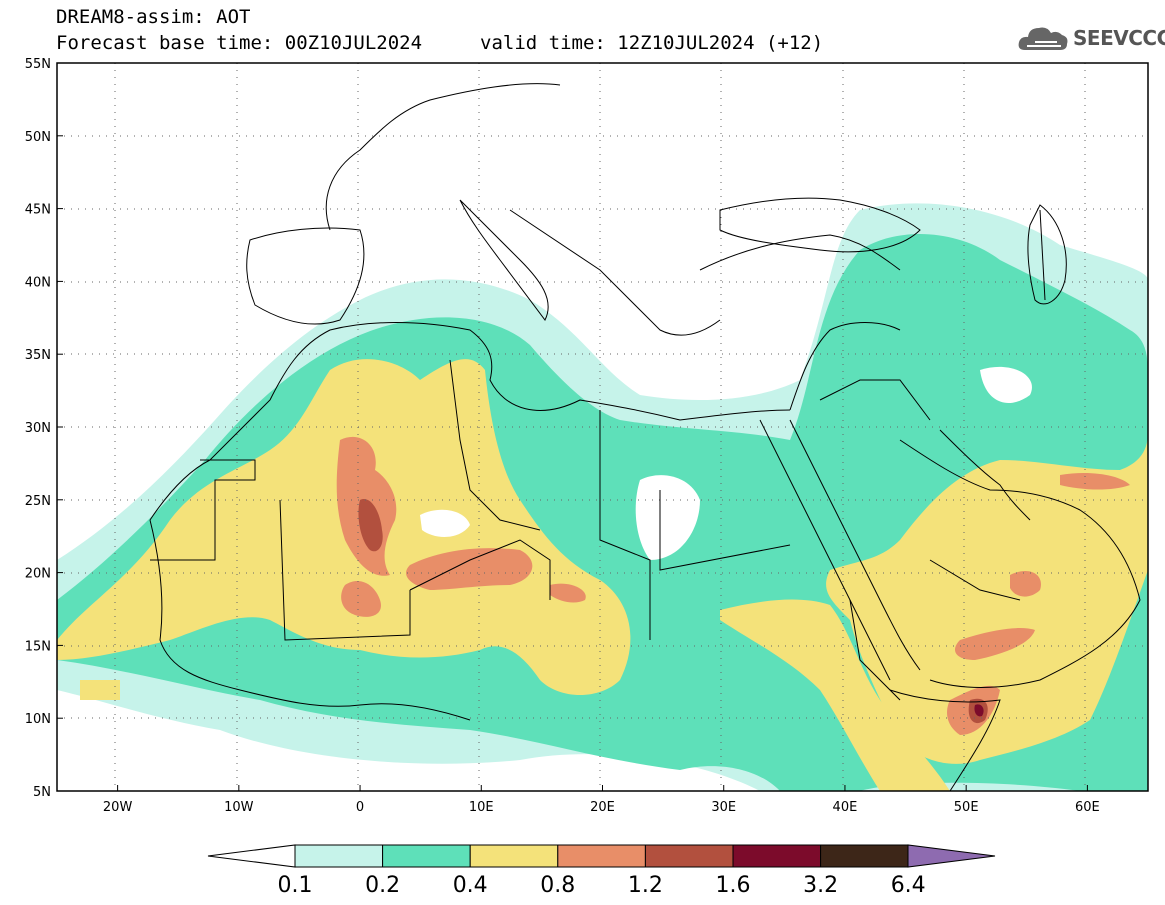 The image size is (1165, 905). I want to click on colorbar-label: 3.2, so click(820, 885).